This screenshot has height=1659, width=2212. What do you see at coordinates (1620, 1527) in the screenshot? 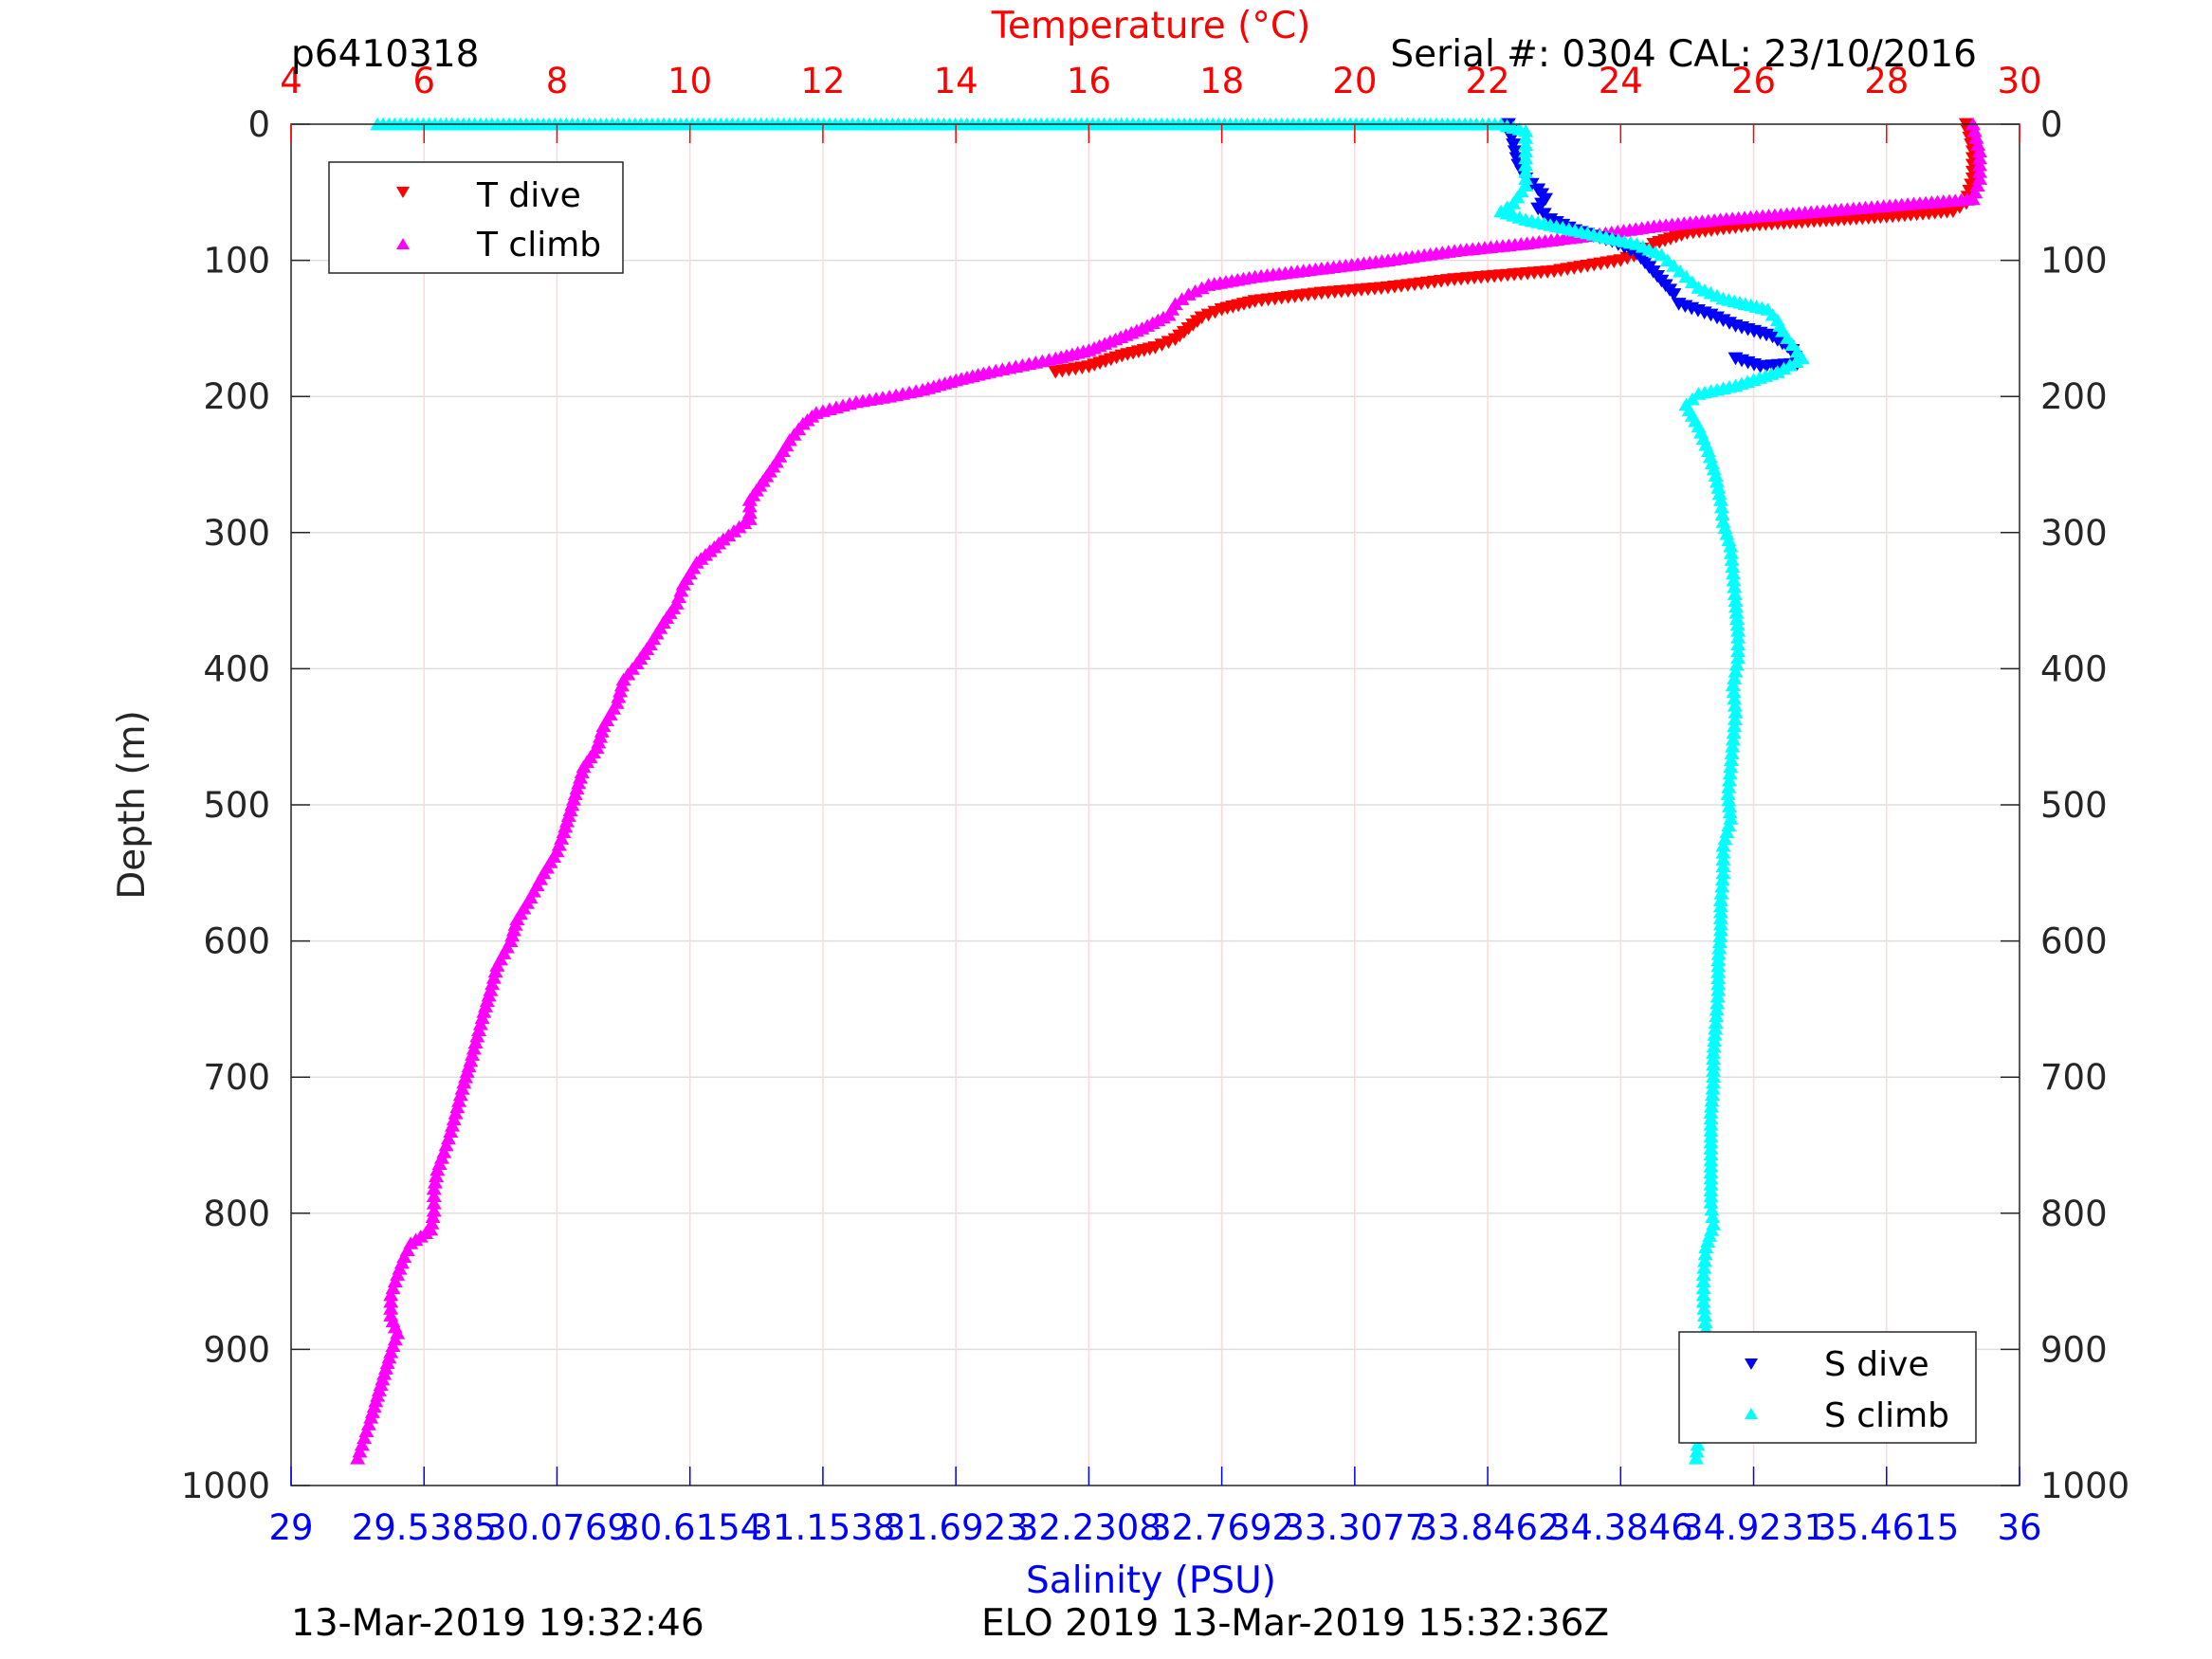
I see `salinity-tick-label: 34.3846` at bounding box center [1620, 1527].